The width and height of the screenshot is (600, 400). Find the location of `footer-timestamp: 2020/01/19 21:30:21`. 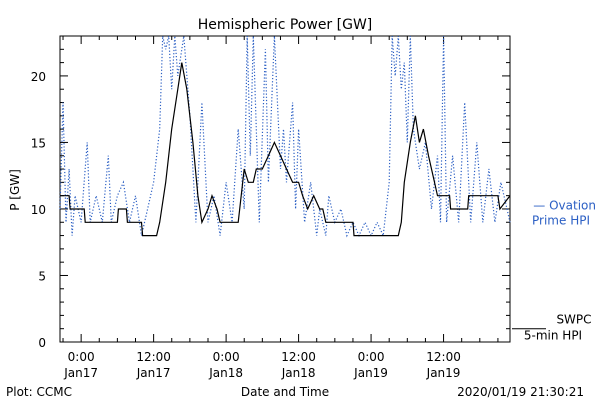

footer-timestamp: 2020/01/19 21:30:21 is located at coordinates (520, 392).